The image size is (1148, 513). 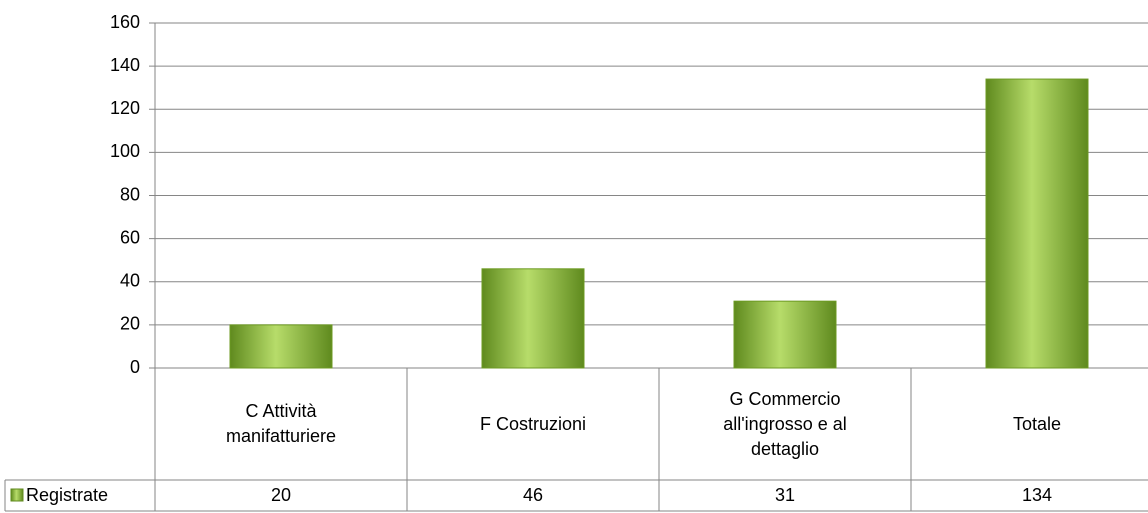 I want to click on y-tick-label: 0, so click(x=135, y=367).